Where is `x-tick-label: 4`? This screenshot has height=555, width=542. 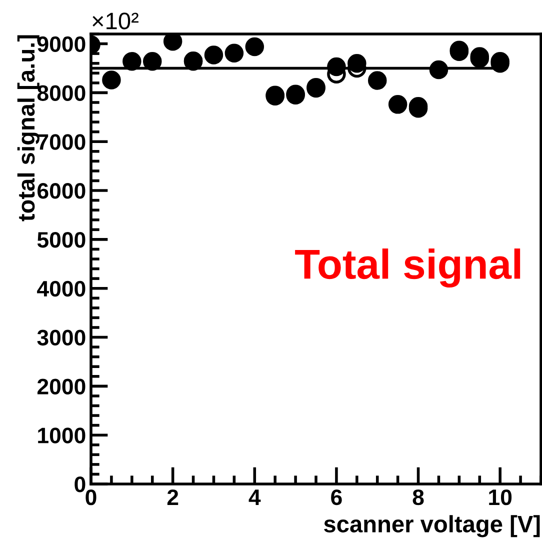
x-tick-label: 4 is located at coordinates (254, 497).